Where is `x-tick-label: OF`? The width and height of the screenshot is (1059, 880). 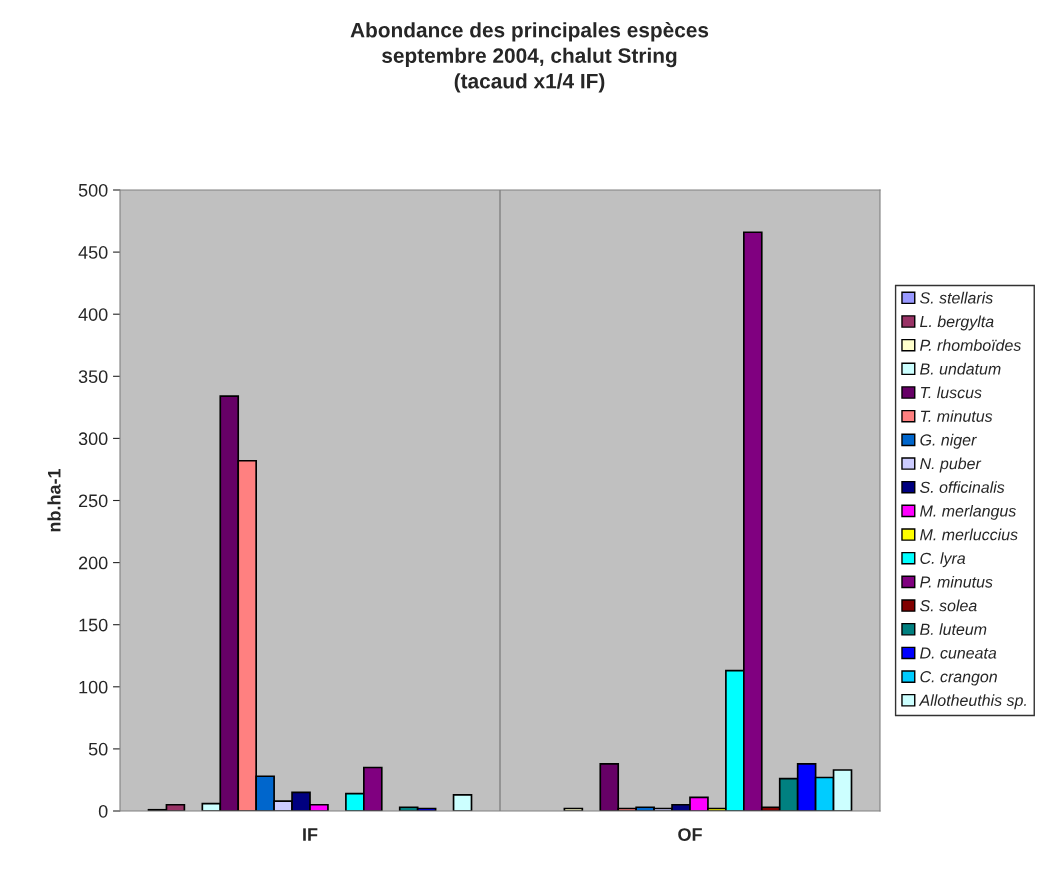
x-tick-label: OF is located at coordinates (690, 834).